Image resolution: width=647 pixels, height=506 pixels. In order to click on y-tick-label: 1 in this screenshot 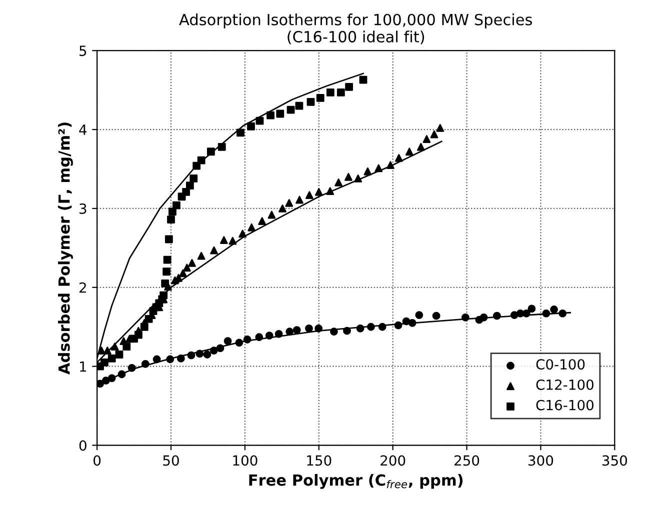, I will do `click(83, 366)`.